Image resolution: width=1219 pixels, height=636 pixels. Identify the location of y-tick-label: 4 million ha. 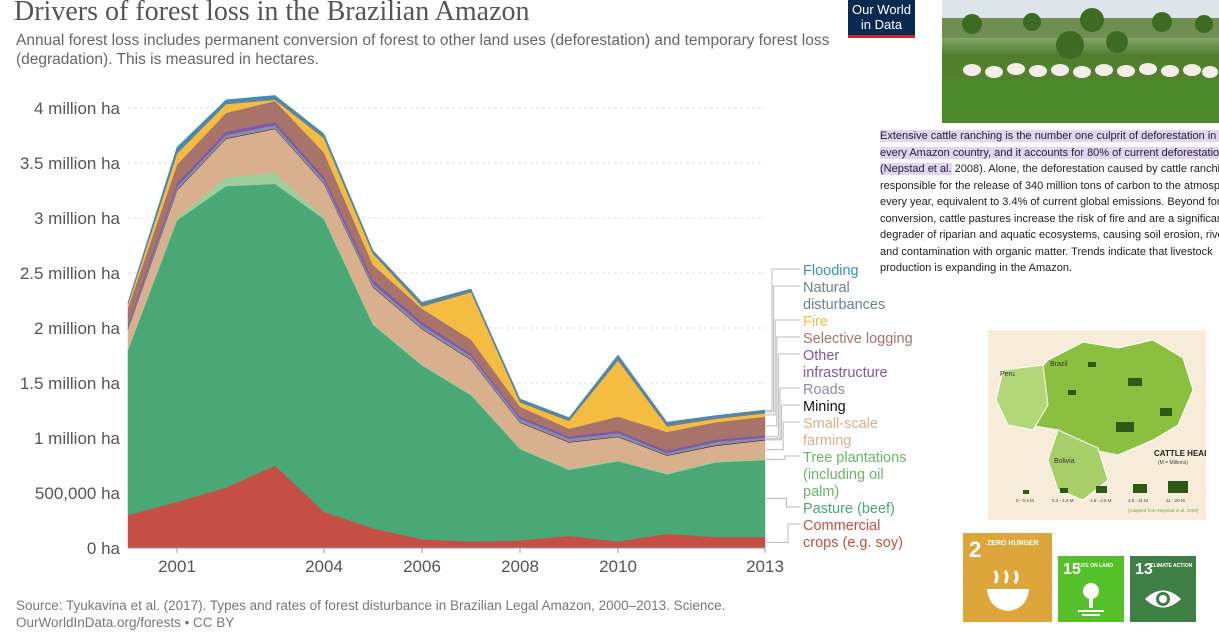
(77, 108).